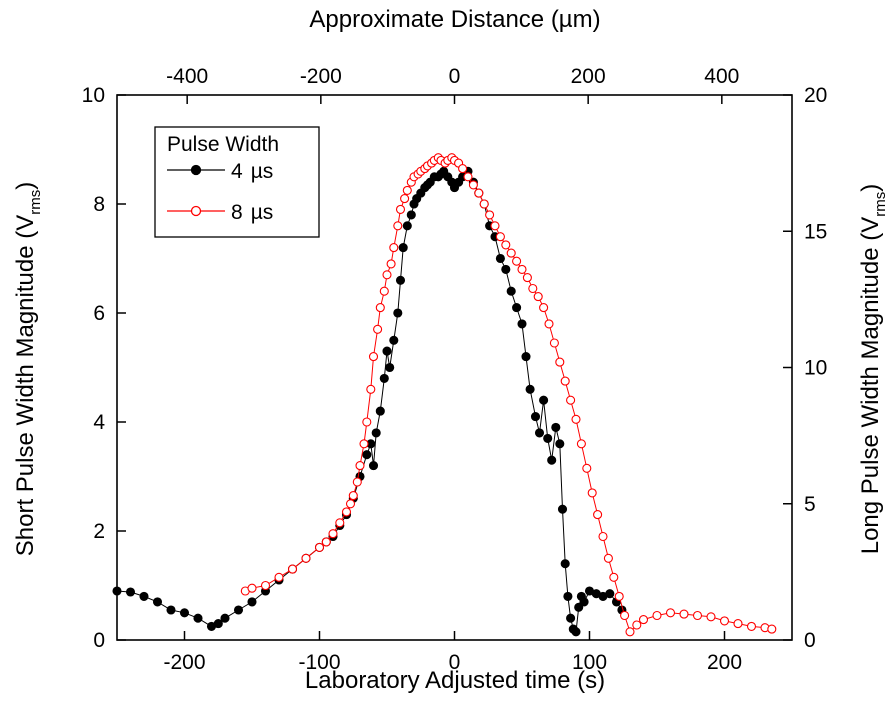 This screenshot has height=702, width=896. Describe the element at coordinates (223, 144) in the screenshot. I see `legend-title: Pulse Width` at that location.